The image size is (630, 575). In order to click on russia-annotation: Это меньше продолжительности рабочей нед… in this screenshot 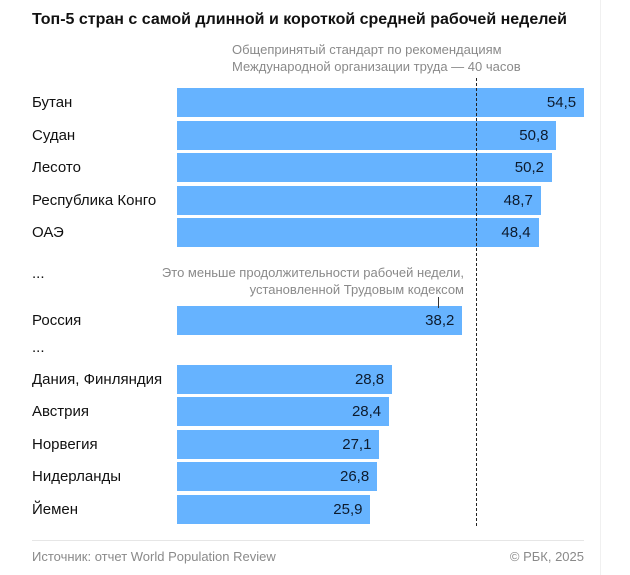, I will do `click(313, 281)`.